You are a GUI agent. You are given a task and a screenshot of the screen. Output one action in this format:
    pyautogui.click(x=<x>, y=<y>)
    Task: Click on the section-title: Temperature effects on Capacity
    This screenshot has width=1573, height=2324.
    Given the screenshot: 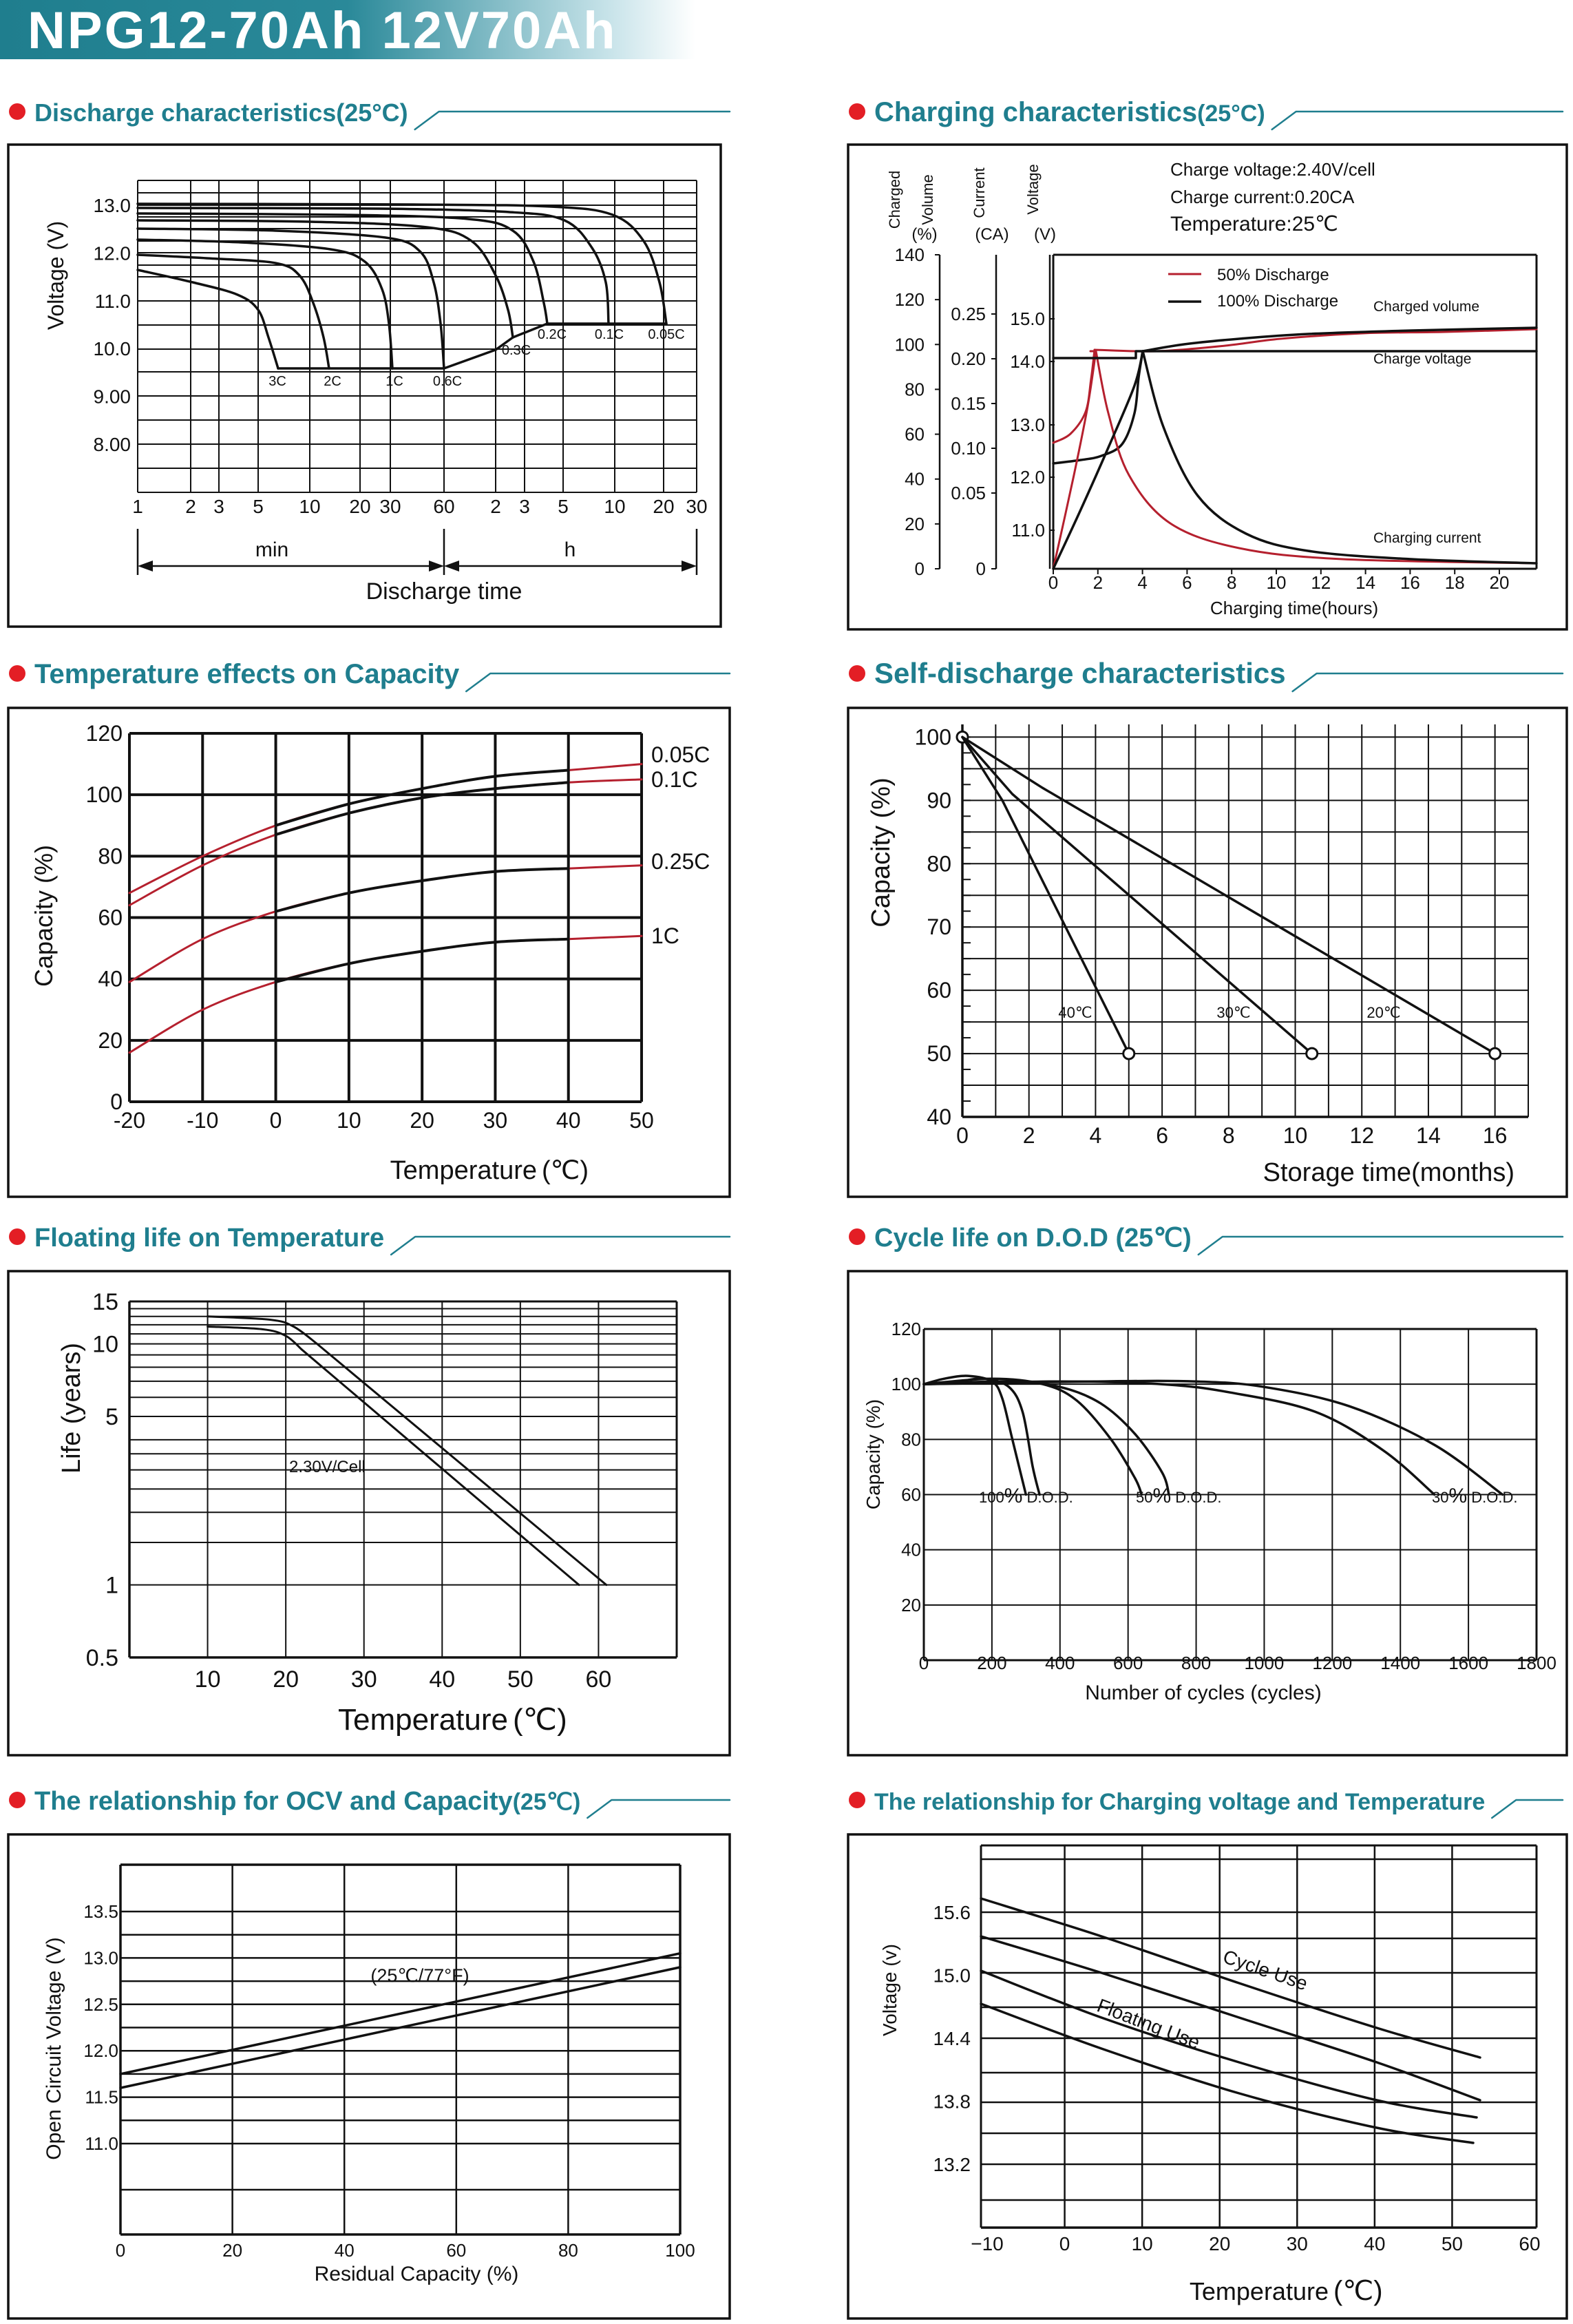 What is the action you would take?
    pyautogui.click(x=247, y=674)
    